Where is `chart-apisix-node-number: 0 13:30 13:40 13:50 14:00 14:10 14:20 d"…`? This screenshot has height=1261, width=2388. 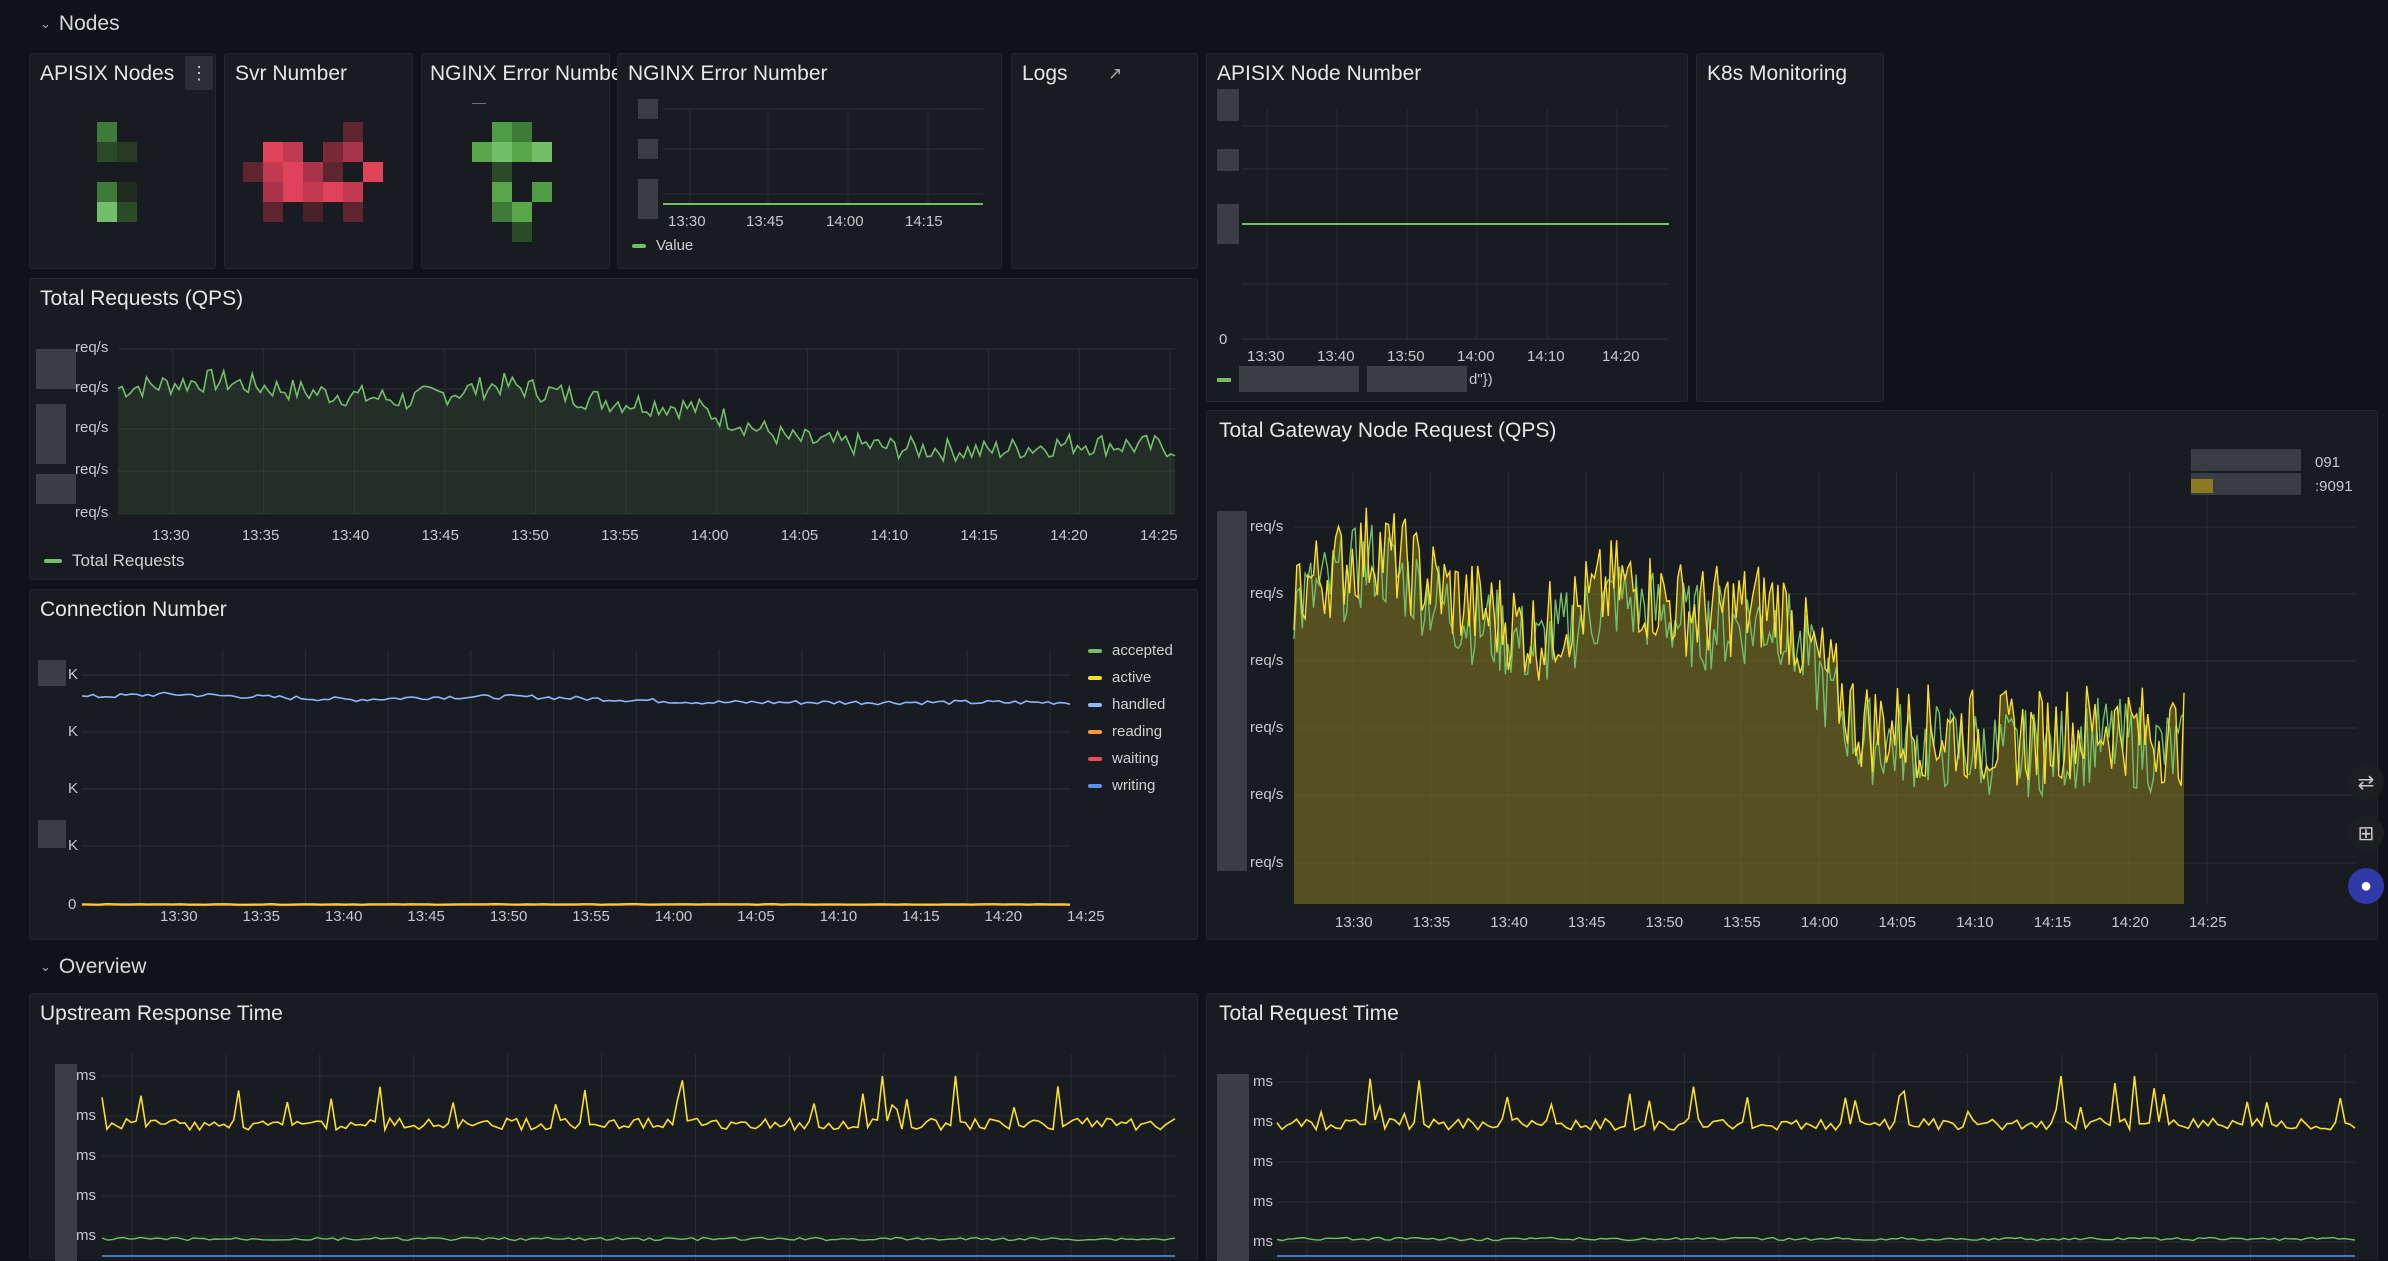 chart-apisix-node-number: 0 13:30 13:40 13:50 14:00 14:10 14:20 d"… is located at coordinates (1443, 240).